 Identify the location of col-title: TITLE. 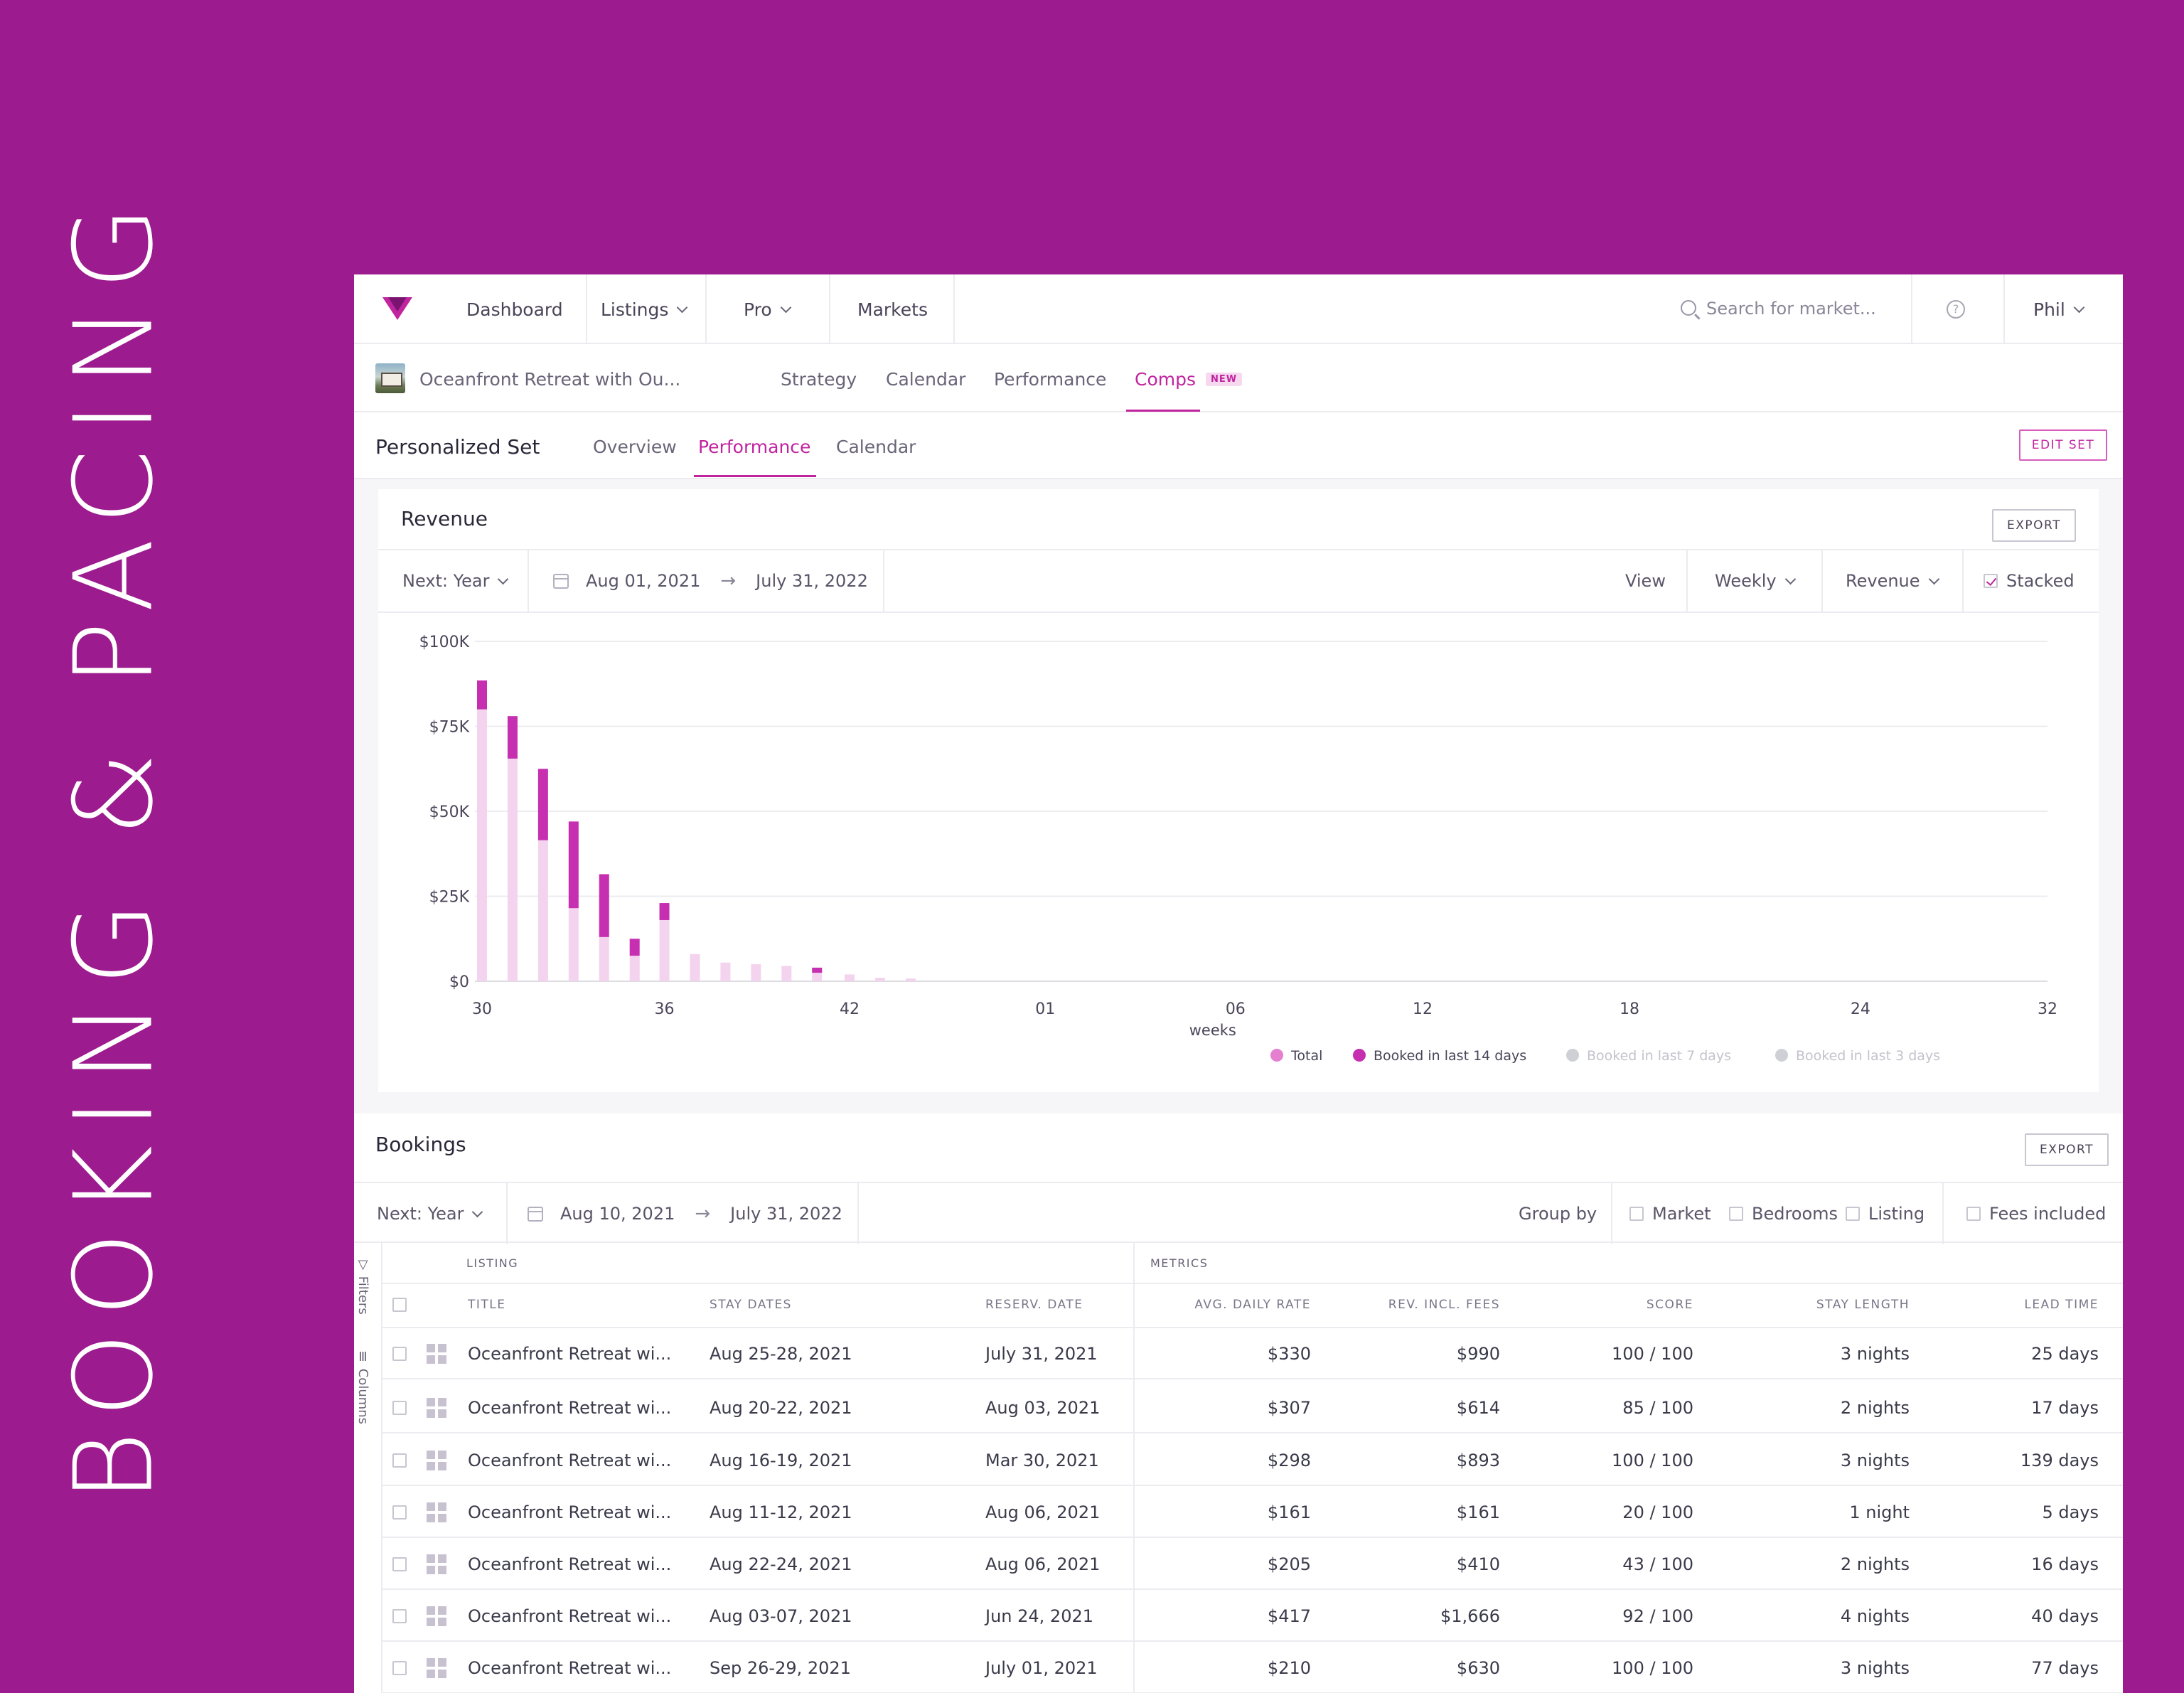
(487, 1305).